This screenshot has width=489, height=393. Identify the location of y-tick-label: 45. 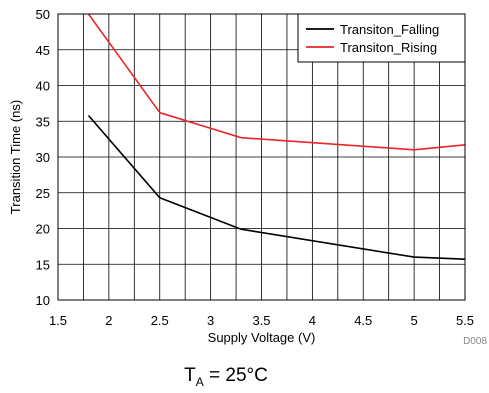
(43, 50).